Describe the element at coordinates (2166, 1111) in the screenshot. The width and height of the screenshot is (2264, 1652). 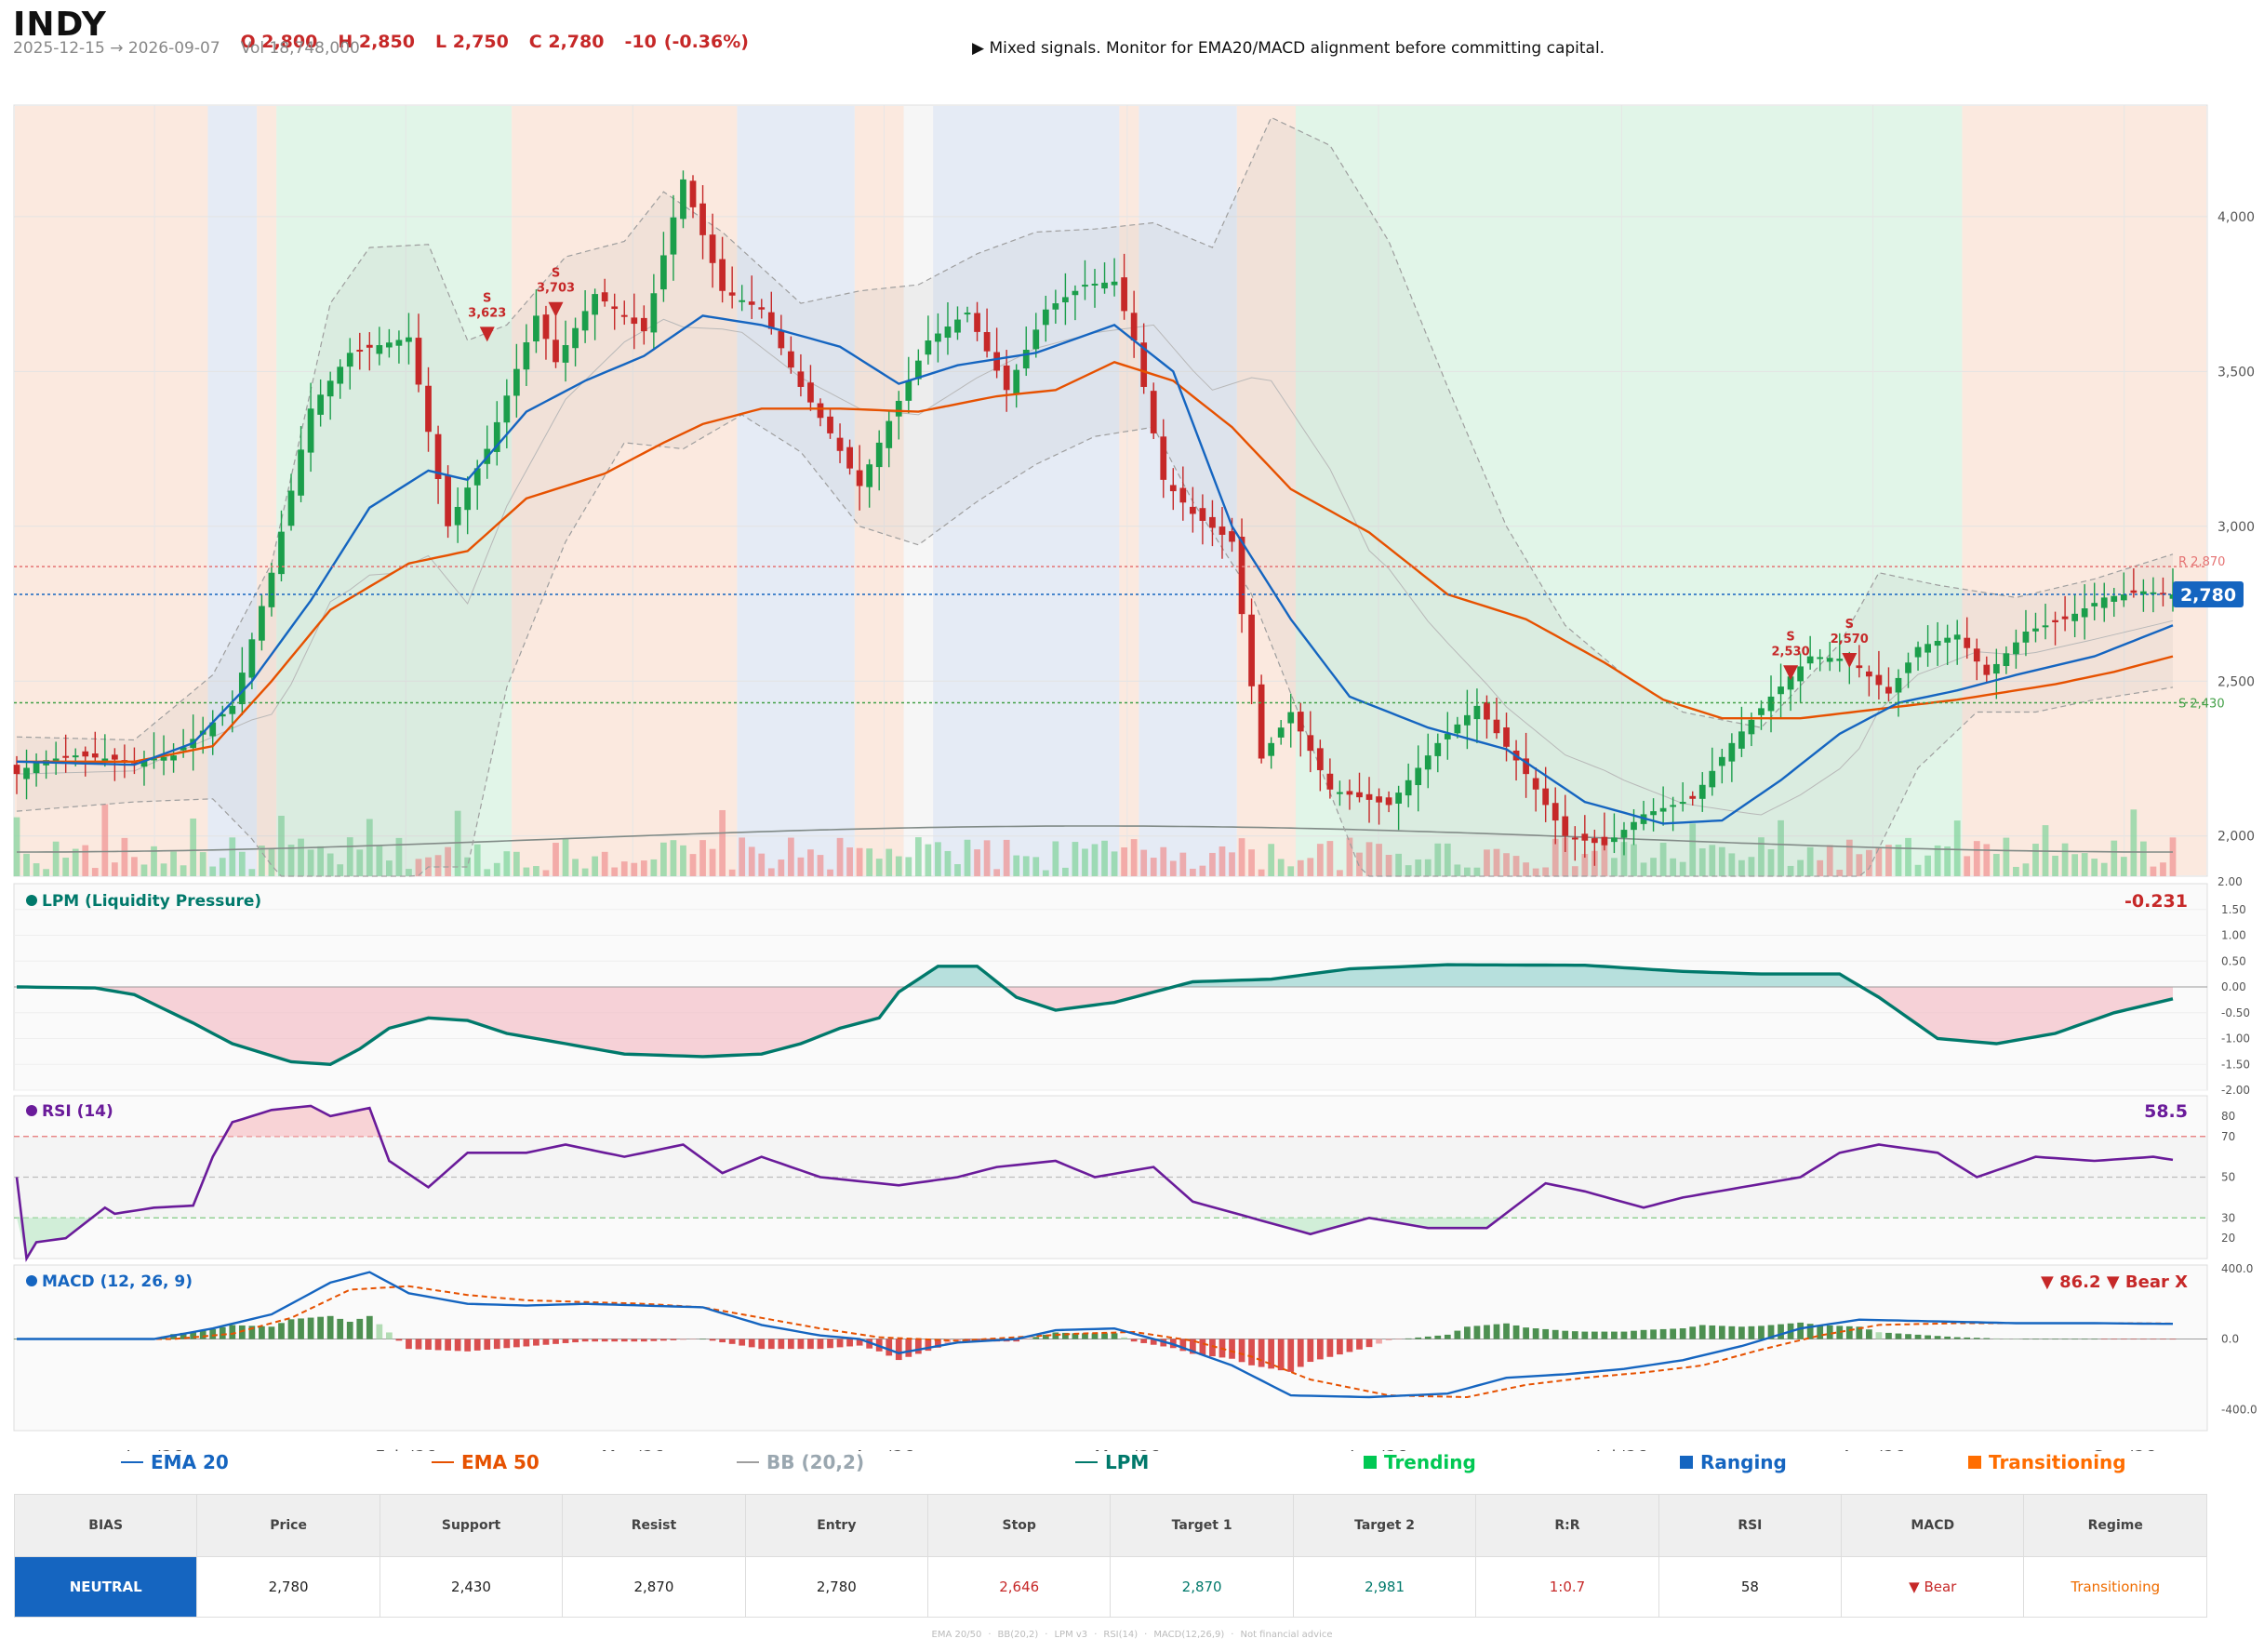
I see `rsi-last-value: 58.5` at that location.